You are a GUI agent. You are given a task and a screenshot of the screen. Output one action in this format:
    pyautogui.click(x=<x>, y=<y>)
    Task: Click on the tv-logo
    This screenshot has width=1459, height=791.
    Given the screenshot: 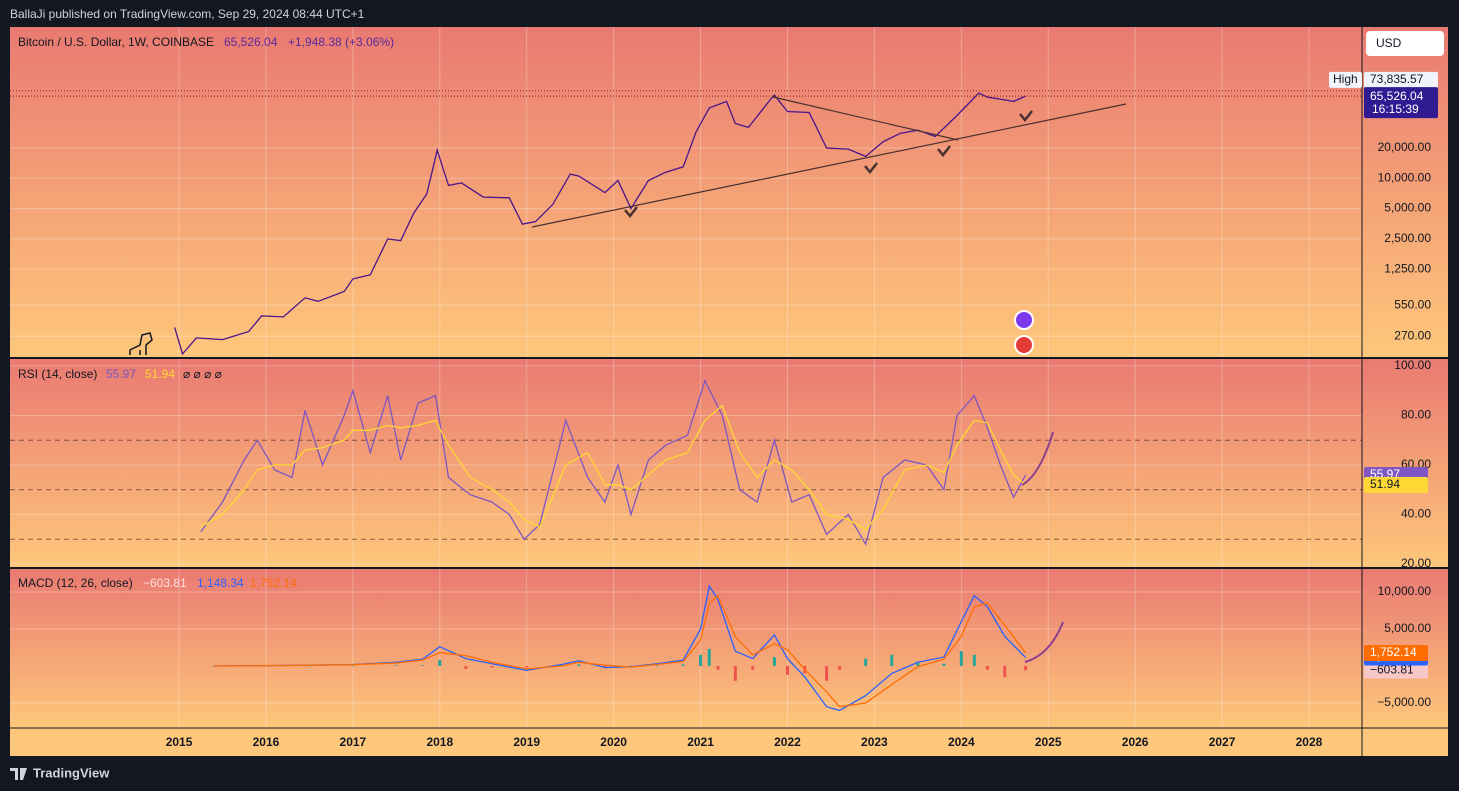 What is the action you would take?
    pyautogui.click(x=18, y=774)
    